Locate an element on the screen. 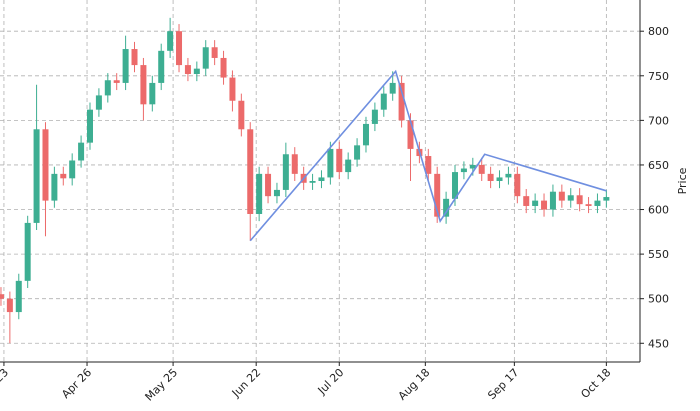 The height and width of the screenshot is (411, 700). x-tick-label: Jul 20 is located at coordinates (331, 382).